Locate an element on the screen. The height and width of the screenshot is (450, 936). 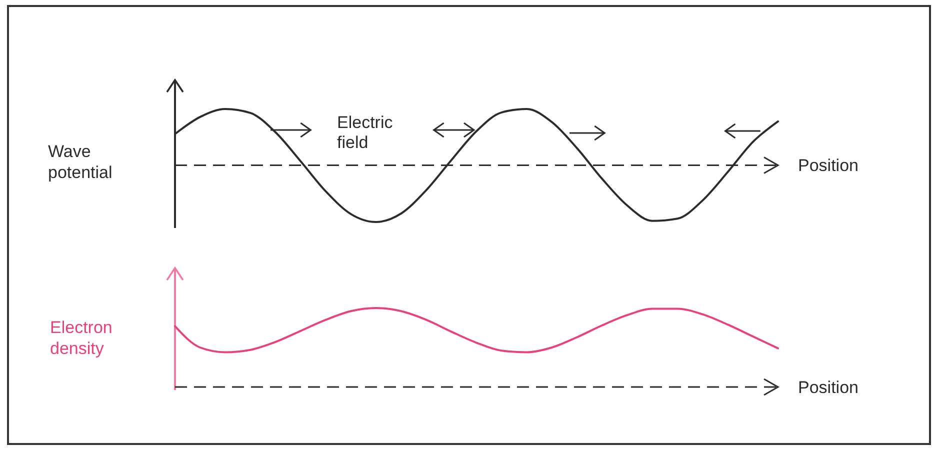
y-axis-title: Electron density is located at coordinates (81, 338).